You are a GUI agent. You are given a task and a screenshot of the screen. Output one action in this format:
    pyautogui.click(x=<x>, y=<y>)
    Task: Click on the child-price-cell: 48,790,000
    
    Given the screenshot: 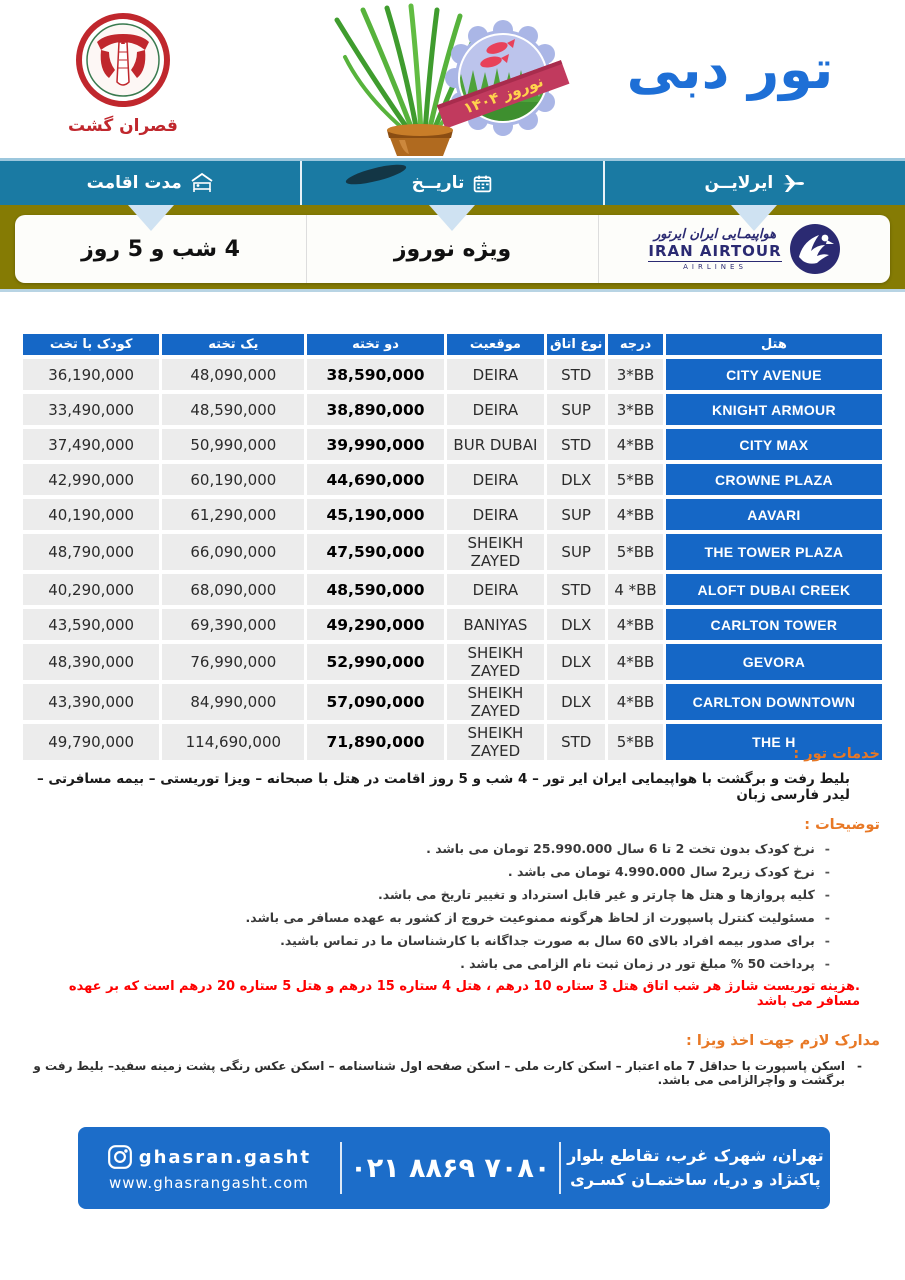 What is the action you would take?
    pyautogui.click(x=91, y=552)
    